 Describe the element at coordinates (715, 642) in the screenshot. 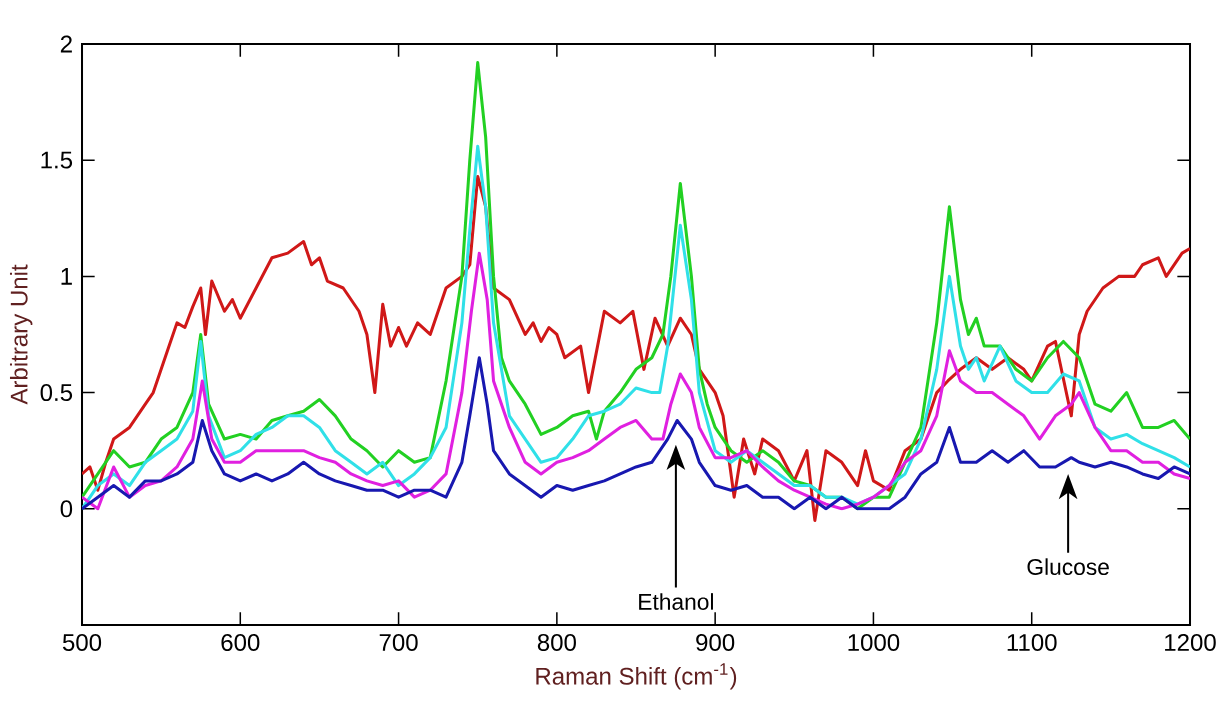

I see `x-tick-label: 900` at that location.